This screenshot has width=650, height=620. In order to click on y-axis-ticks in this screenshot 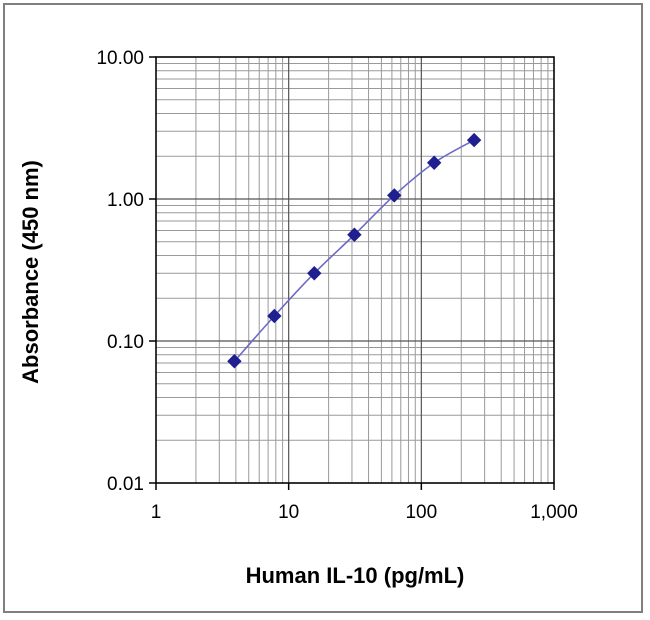, I will do `click(152, 270)`.